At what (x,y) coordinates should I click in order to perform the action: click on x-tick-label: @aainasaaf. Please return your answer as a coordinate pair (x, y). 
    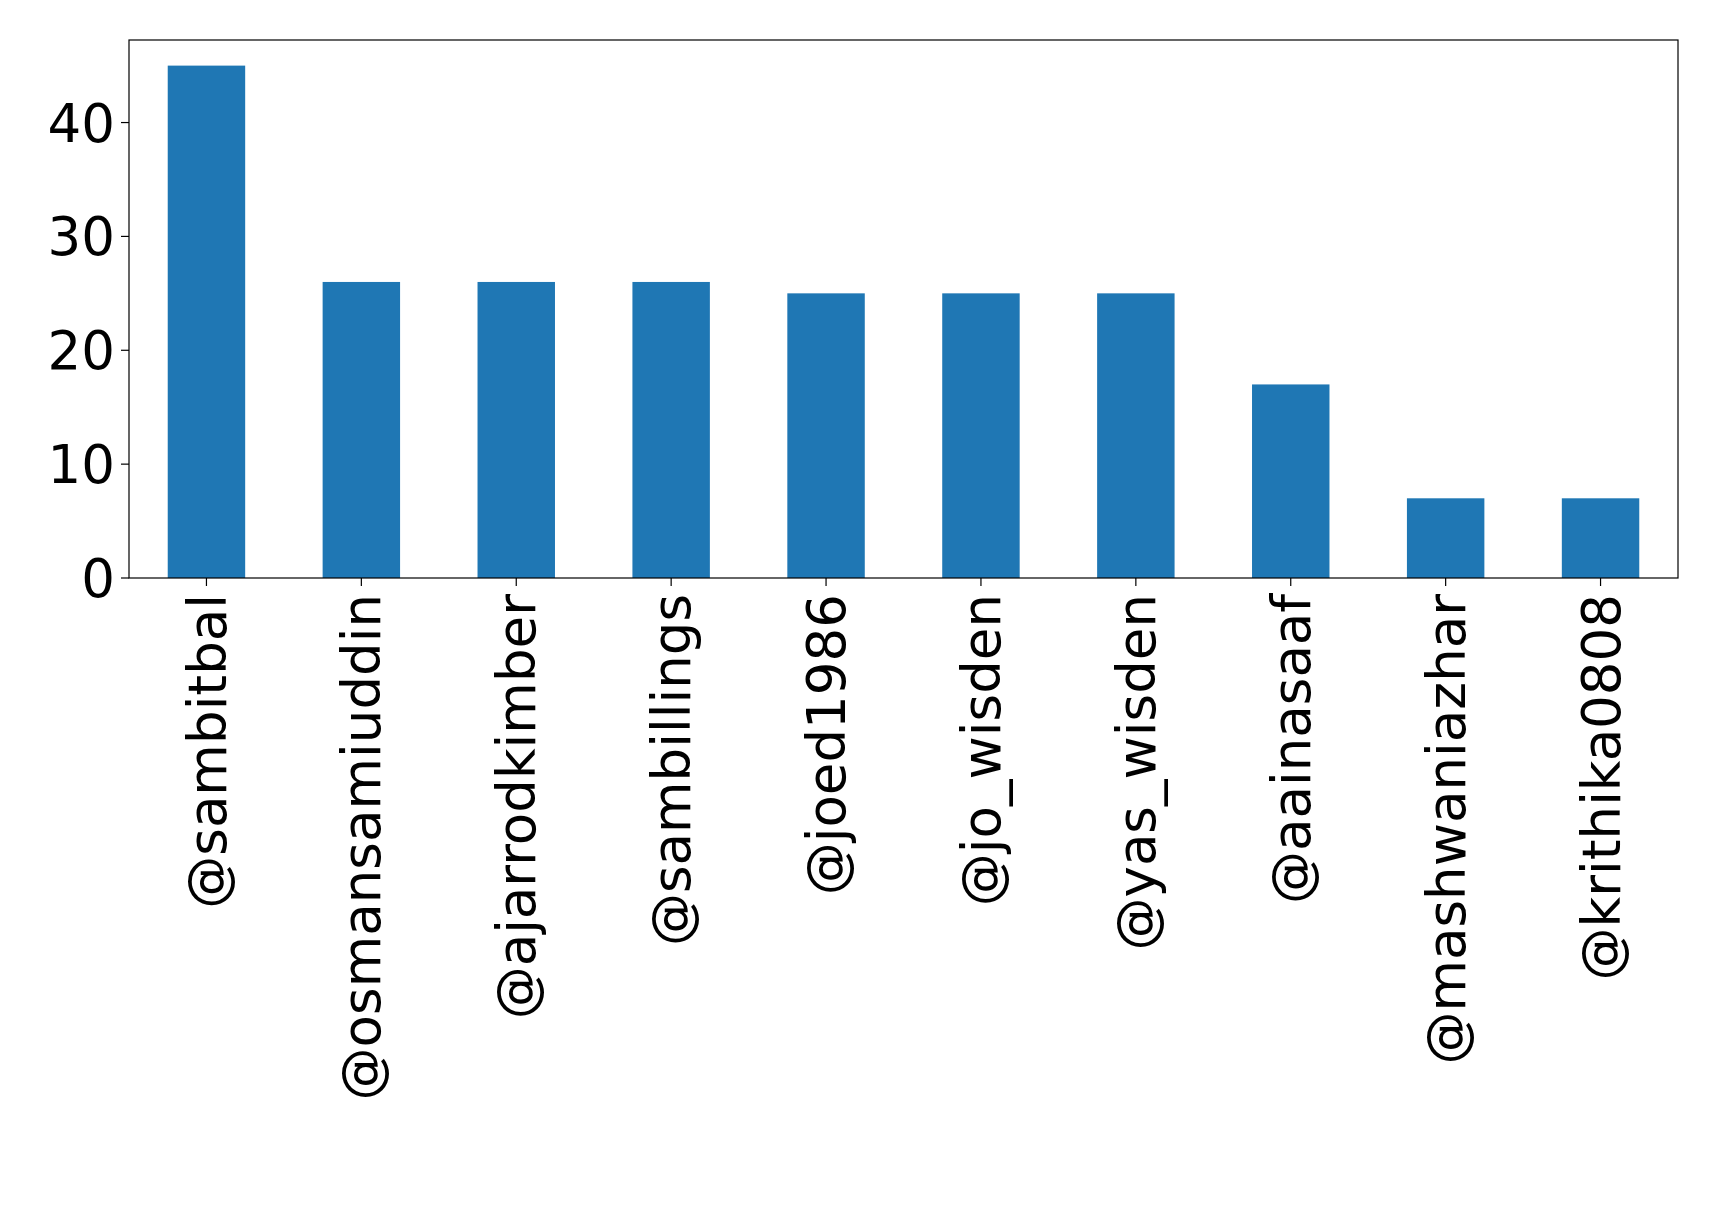
    Looking at the image, I should click on (1291, 748).